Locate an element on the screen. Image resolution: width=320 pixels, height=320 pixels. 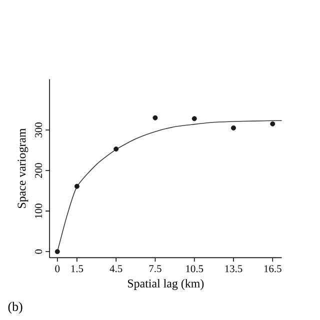
x-axis-title: Spatial lag (km) is located at coordinates (166, 284).